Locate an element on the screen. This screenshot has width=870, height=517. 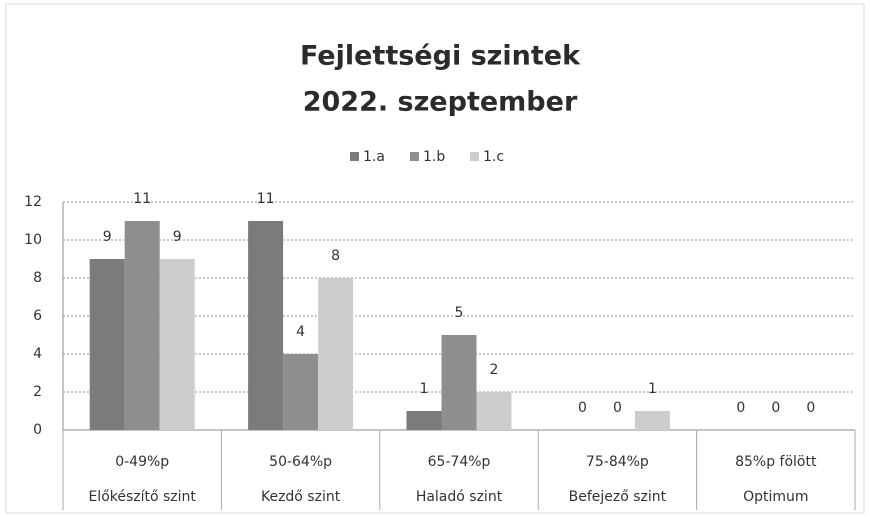
x-tick-label: Kezdő szint is located at coordinates (301, 497).